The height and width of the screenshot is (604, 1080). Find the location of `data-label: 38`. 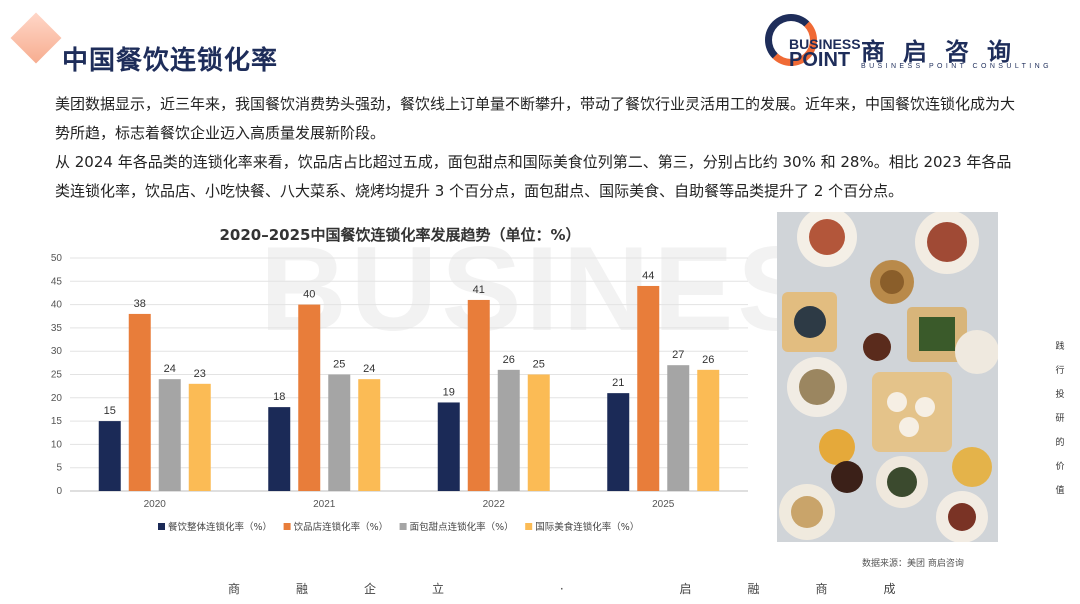

data-label: 38 is located at coordinates (140, 304).